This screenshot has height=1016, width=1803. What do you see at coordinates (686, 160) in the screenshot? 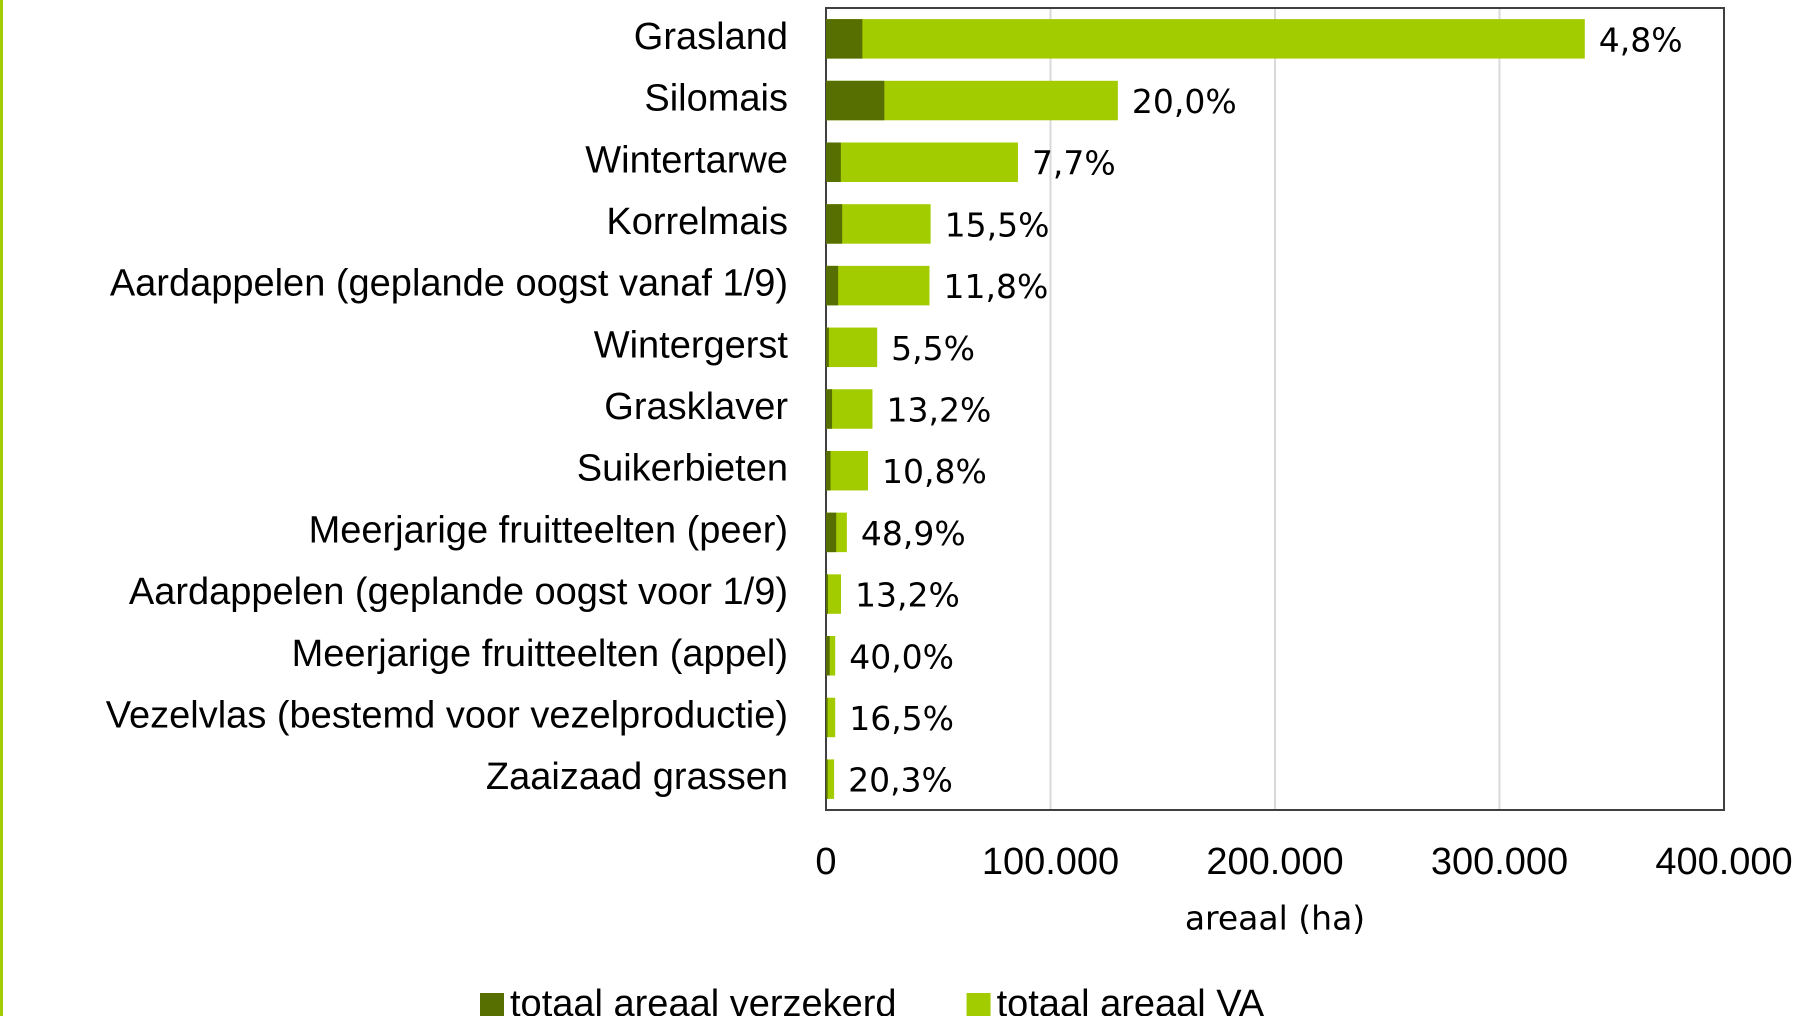
I see `y-tick-label: Wintertarwe` at bounding box center [686, 160].